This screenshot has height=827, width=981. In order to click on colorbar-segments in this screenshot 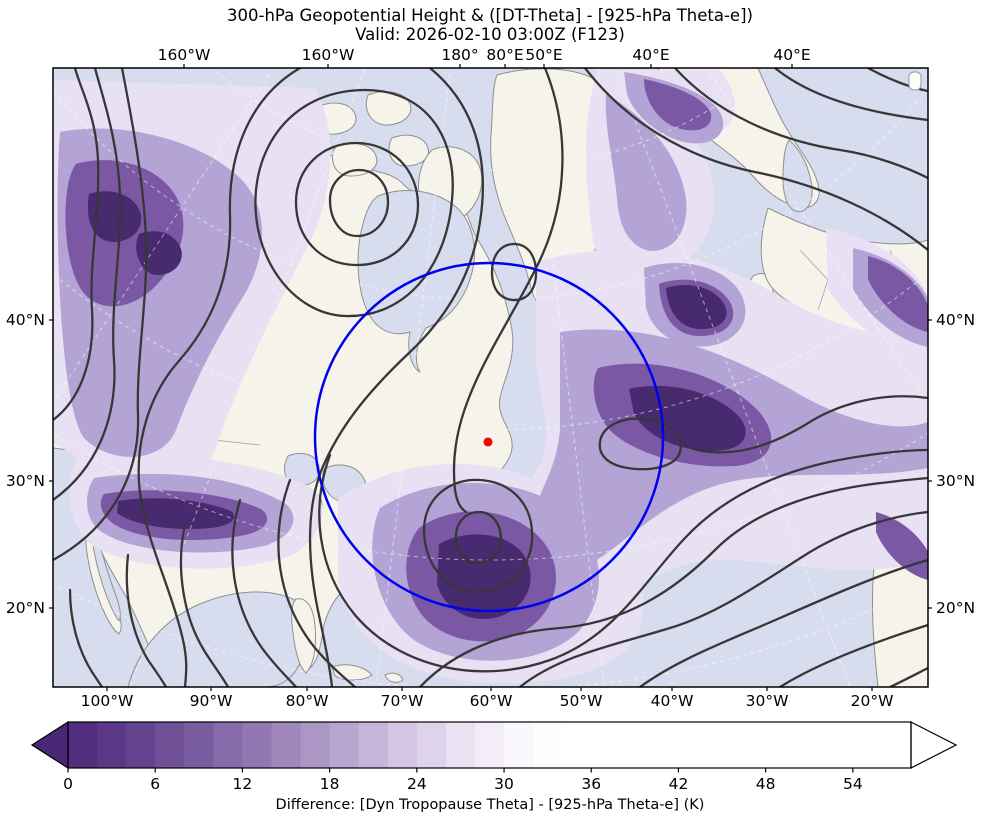, I will do `click(490, 745)`.